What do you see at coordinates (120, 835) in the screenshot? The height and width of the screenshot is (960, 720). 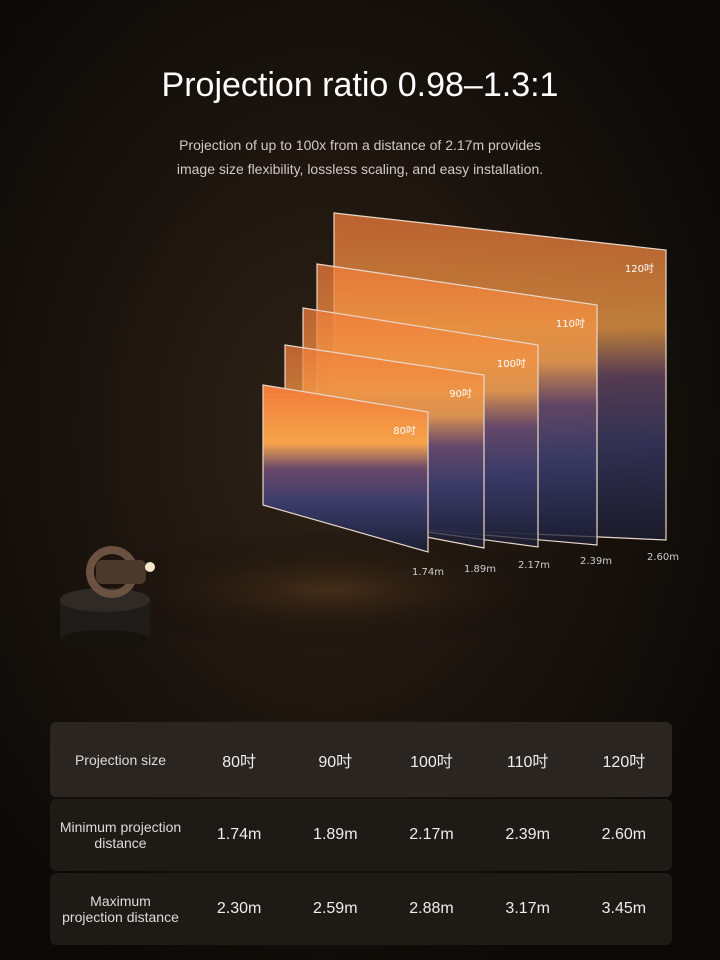 I see `row-label: Minimum projection distance` at bounding box center [120, 835].